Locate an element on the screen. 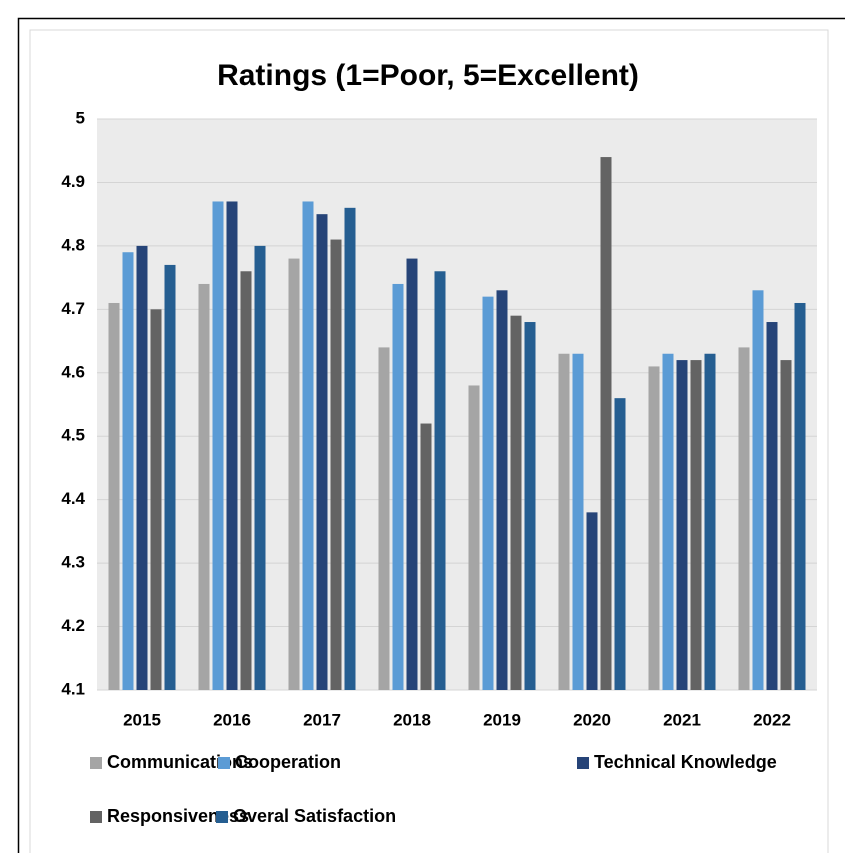 This screenshot has height=853, width=845. legend-label: Overal Satisfaction is located at coordinates (314, 816).